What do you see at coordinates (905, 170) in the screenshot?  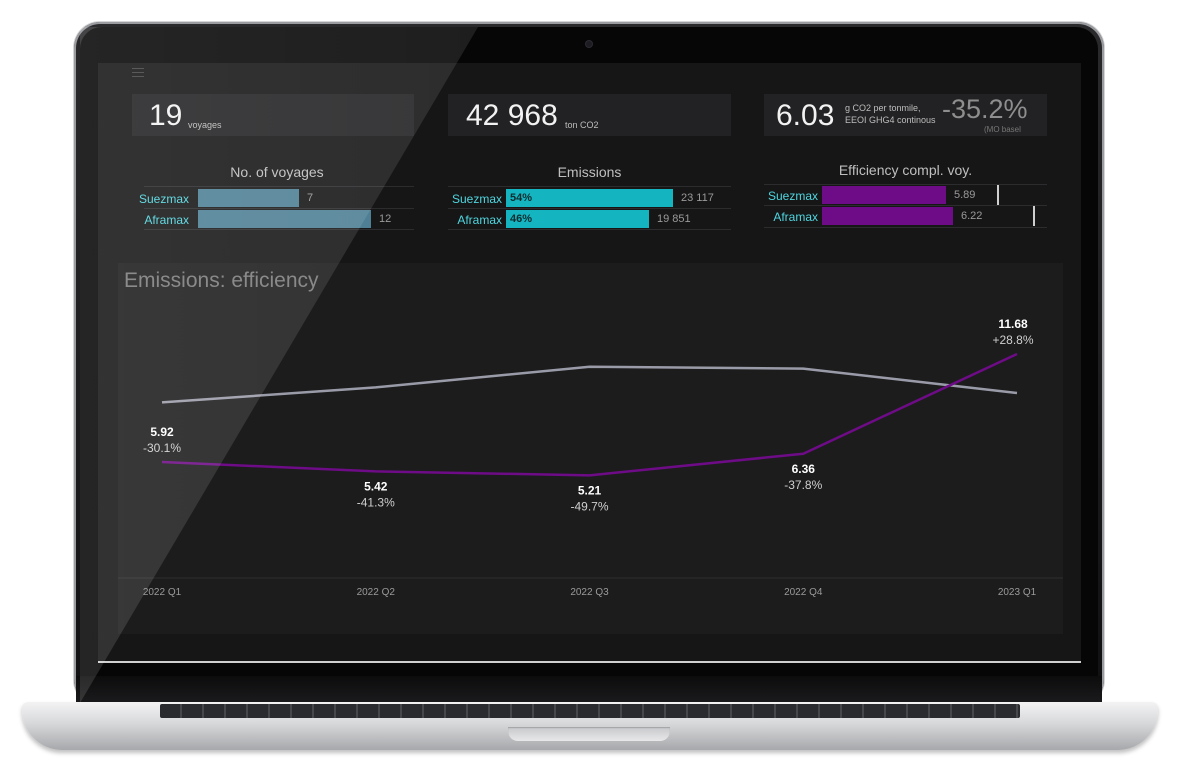 I see `panel-efficiency-title: Efficiency compl. voy.` at bounding box center [905, 170].